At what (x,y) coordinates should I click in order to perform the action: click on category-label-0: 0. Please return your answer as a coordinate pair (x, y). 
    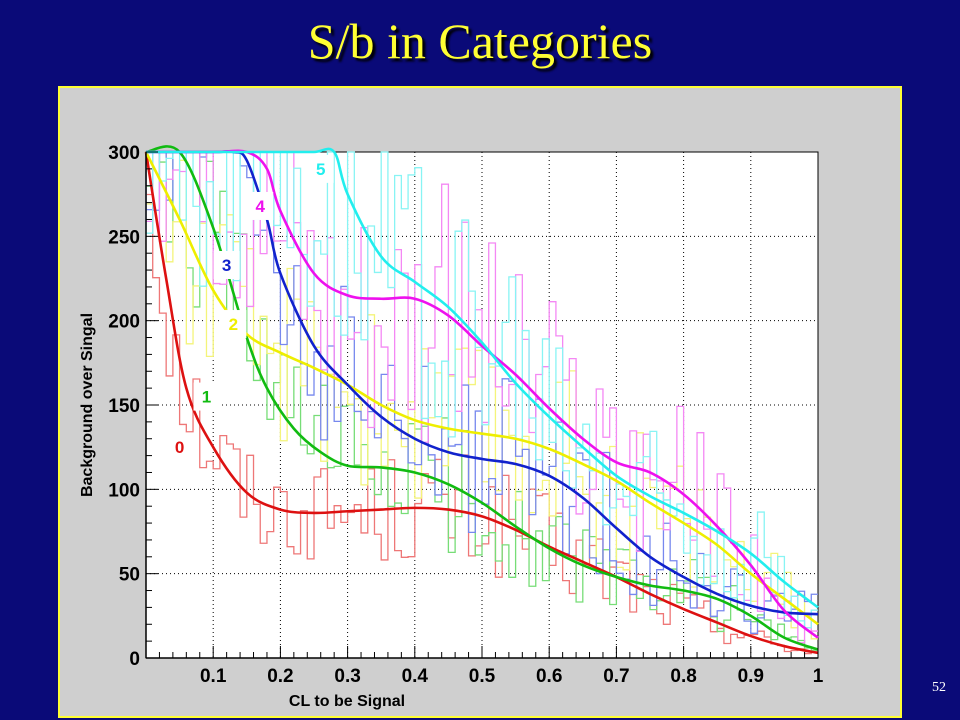
    Looking at the image, I should click on (179, 447).